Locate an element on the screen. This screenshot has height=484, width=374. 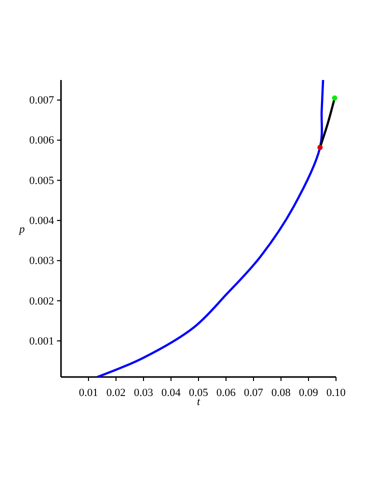
y-tick-label: 0.005 is located at coordinates (41, 180).